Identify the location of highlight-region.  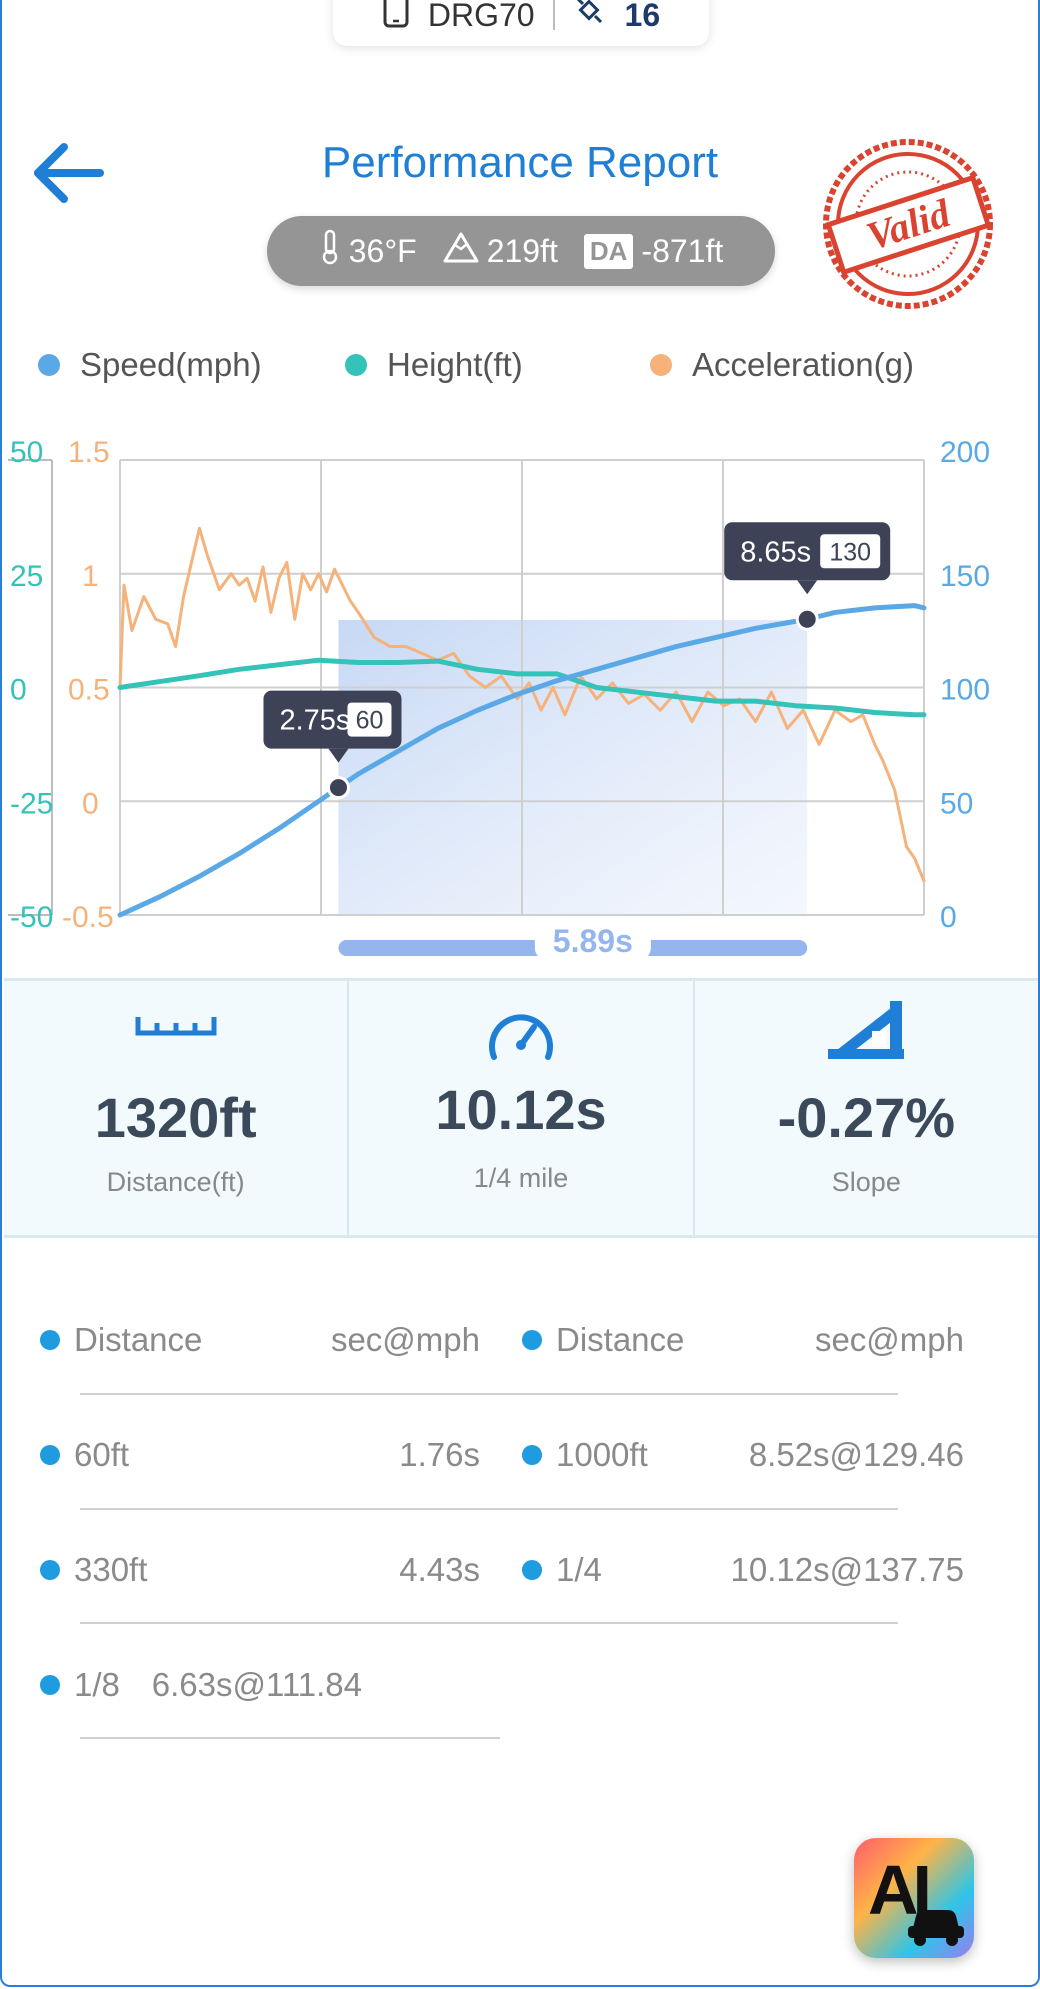
(573, 767).